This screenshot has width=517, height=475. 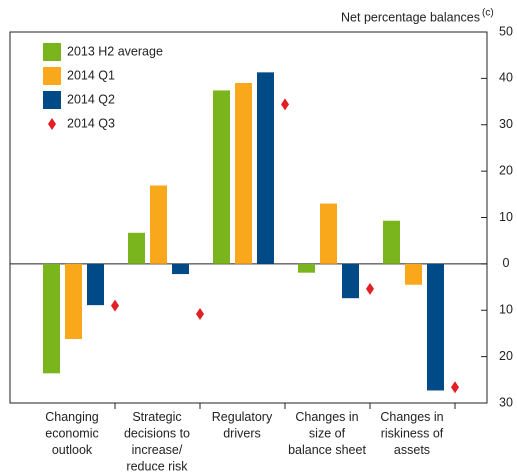 I want to click on x-tick-label: Changing economic outlook, so click(x=72, y=433).